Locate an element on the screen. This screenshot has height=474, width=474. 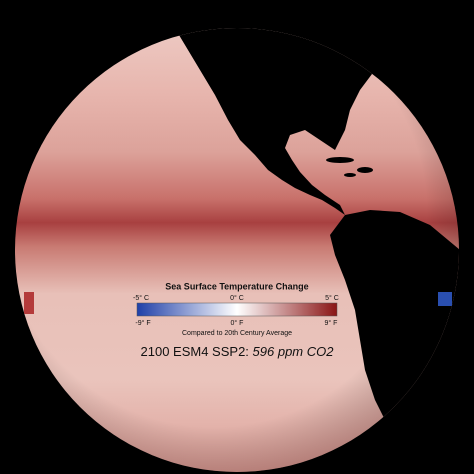
legend-title: Sea Surface Temperature Change is located at coordinates (236, 286).